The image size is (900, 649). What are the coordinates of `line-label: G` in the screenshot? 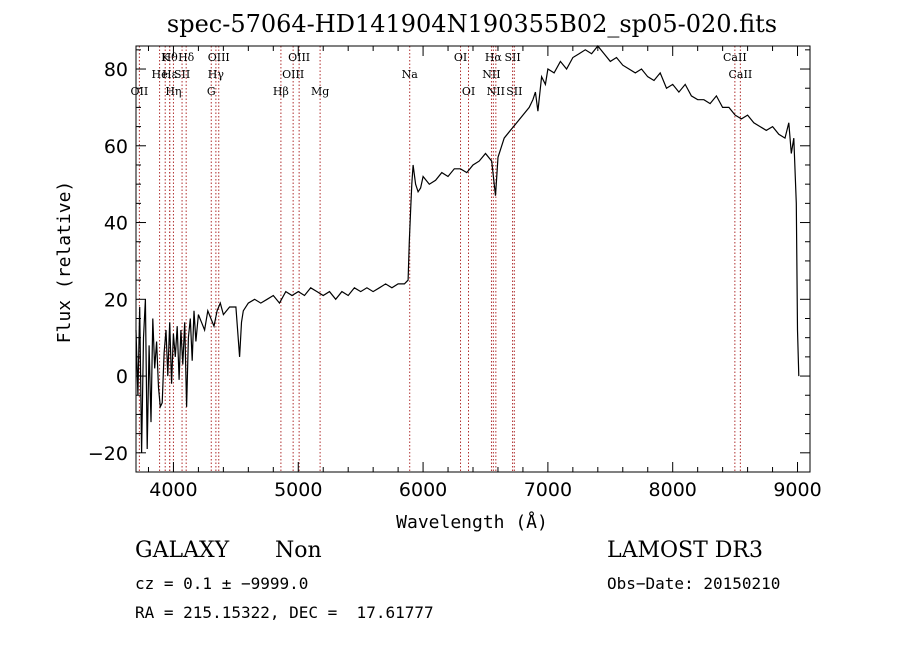 It's located at (211, 91).